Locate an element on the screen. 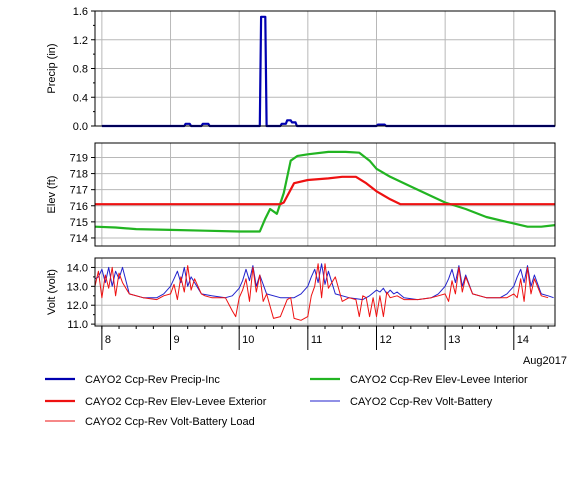 The width and height of the screenshot is (584, 488). y-tick-label: 719 is located at coordinates (79, 158).